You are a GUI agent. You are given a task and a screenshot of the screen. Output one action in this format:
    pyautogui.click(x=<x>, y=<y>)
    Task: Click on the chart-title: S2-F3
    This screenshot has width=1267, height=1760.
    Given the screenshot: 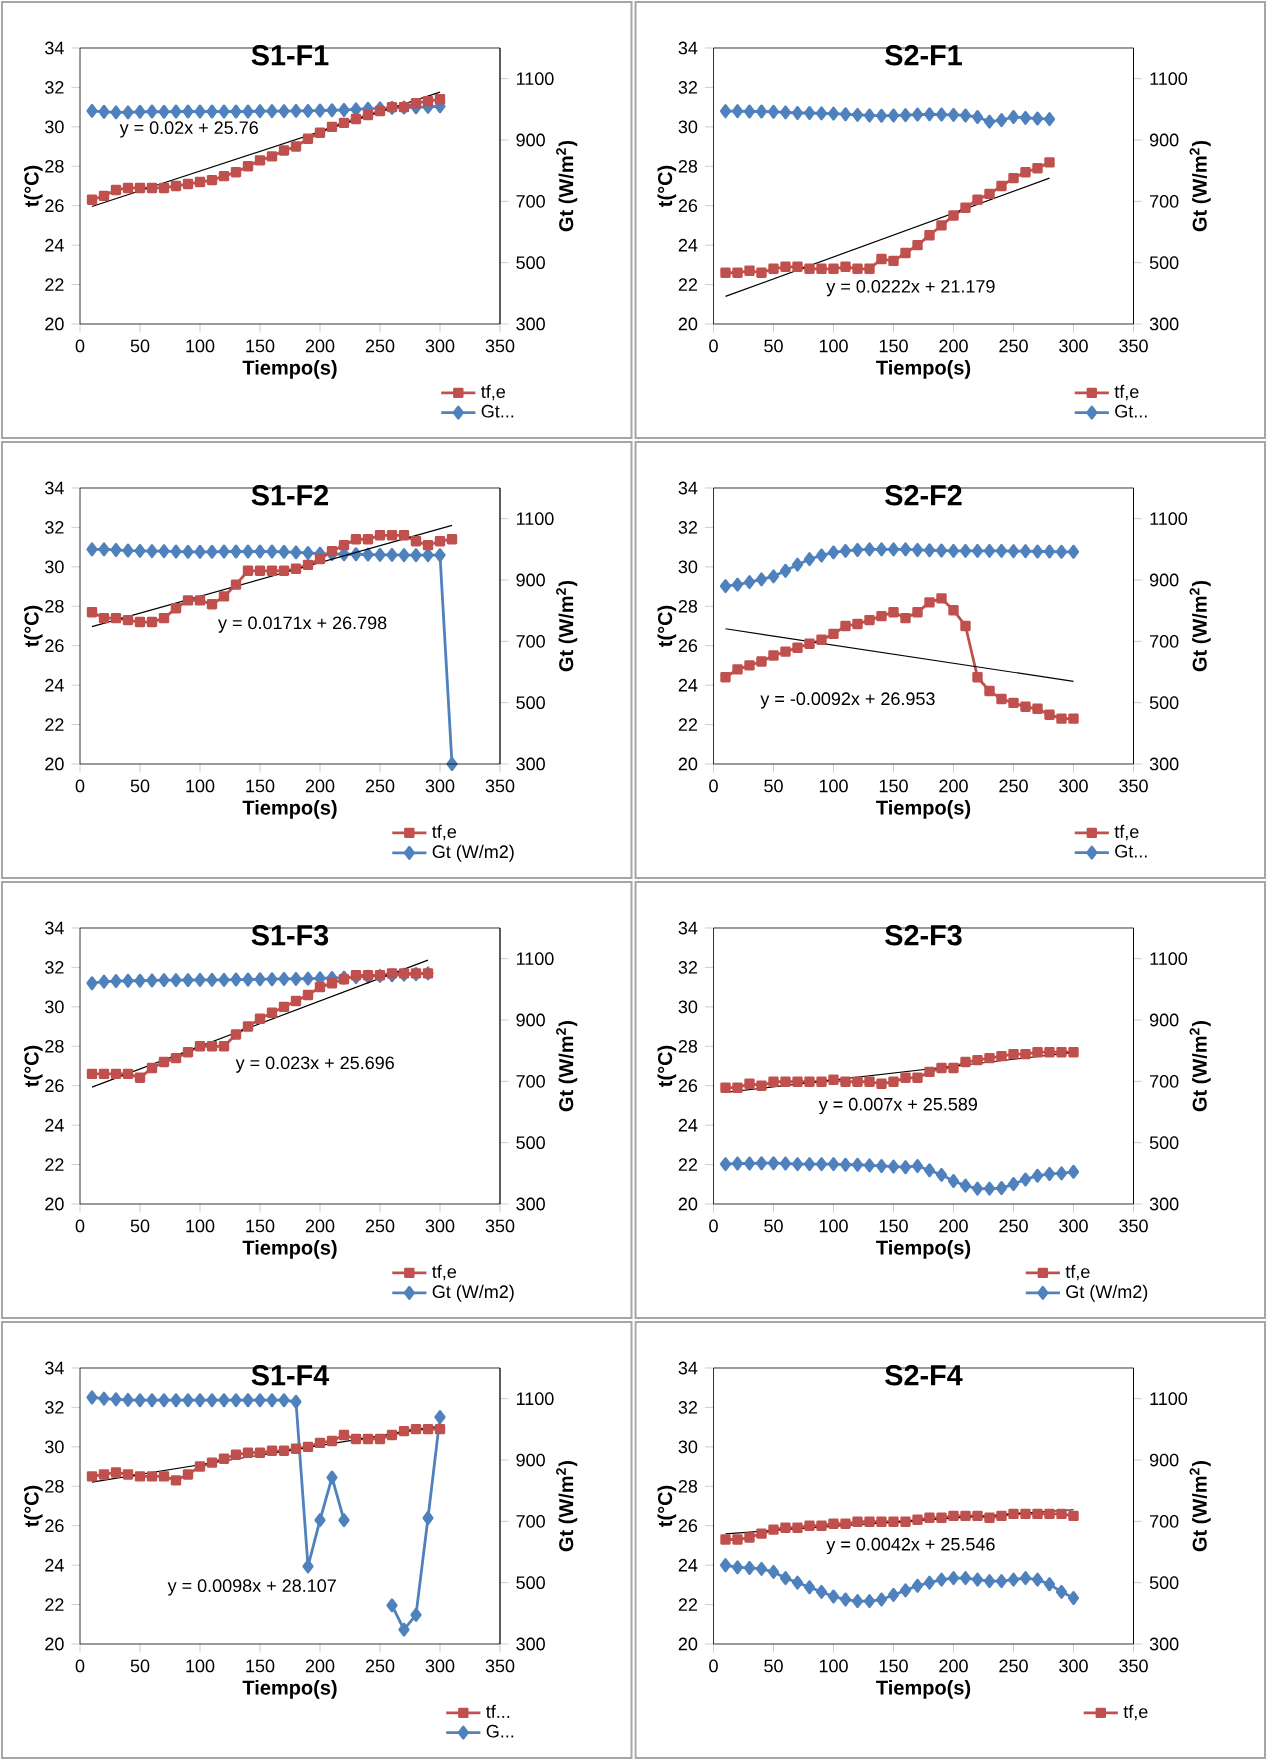 What is the action you would take?
    pyautogui.click(x=923, y=935)
    